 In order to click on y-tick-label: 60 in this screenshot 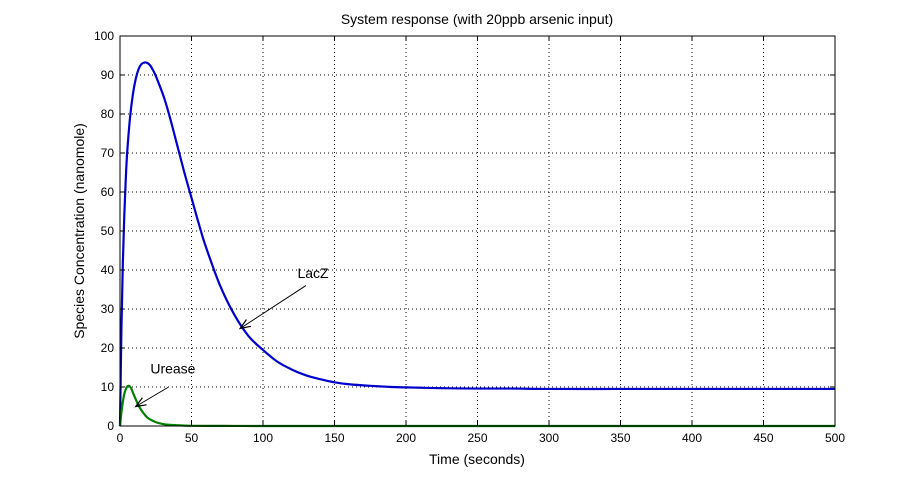, I will do `click(108, 192)`.